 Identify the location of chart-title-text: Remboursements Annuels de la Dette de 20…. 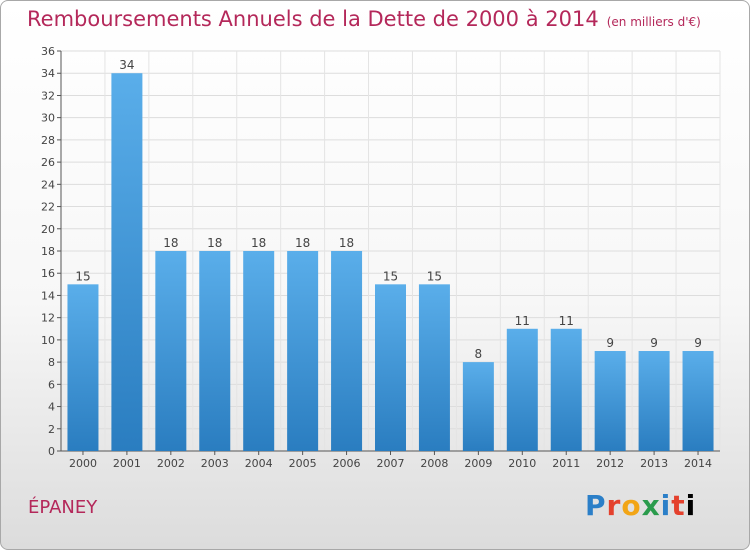
(313, 19).